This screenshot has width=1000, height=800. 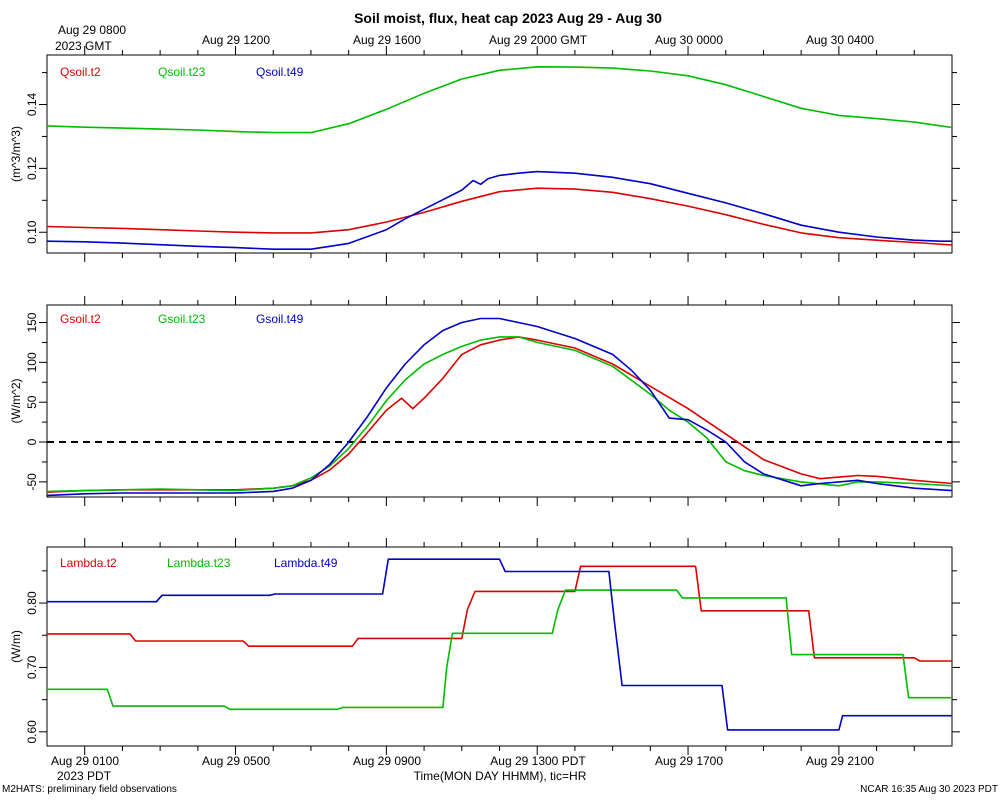 What do you see at coordinates (840, 761) in the screenshot?
I see `bottom-axis-tick-label: Aug 29 2100` at bounding box center [840, 761].